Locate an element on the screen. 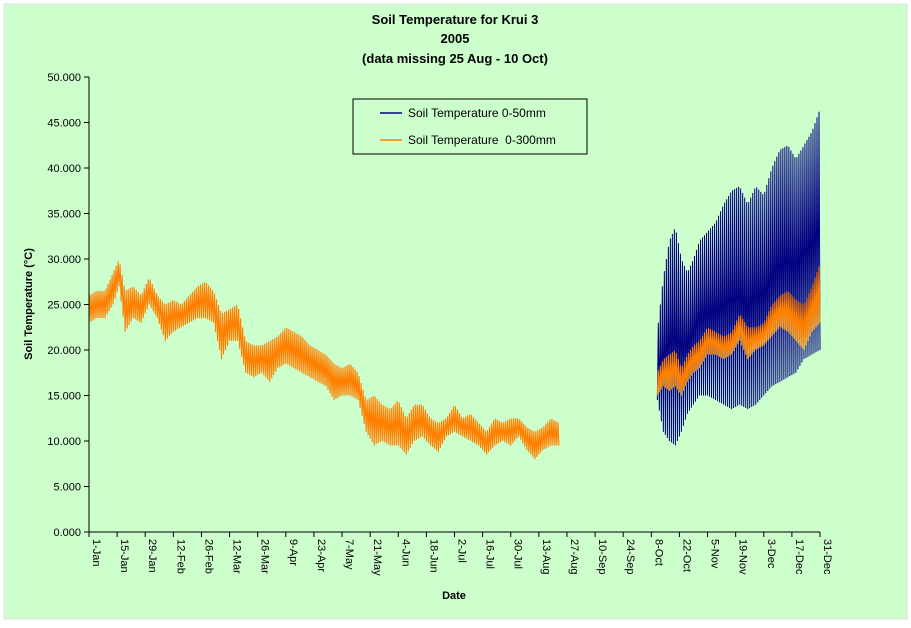 This screenshot has width=911, height=628. x-tick-label: 4-Jun is located at coordinates (405, 553).